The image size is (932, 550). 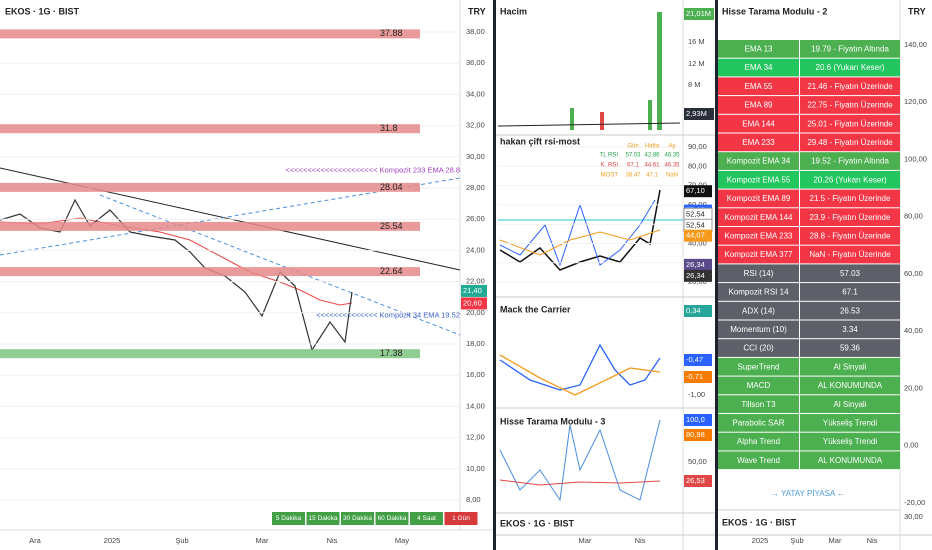 What do you see at coordinates (640, 540) in the screenshot?
I see `x-tick-label: Nis` at bounding box center [640, 540].